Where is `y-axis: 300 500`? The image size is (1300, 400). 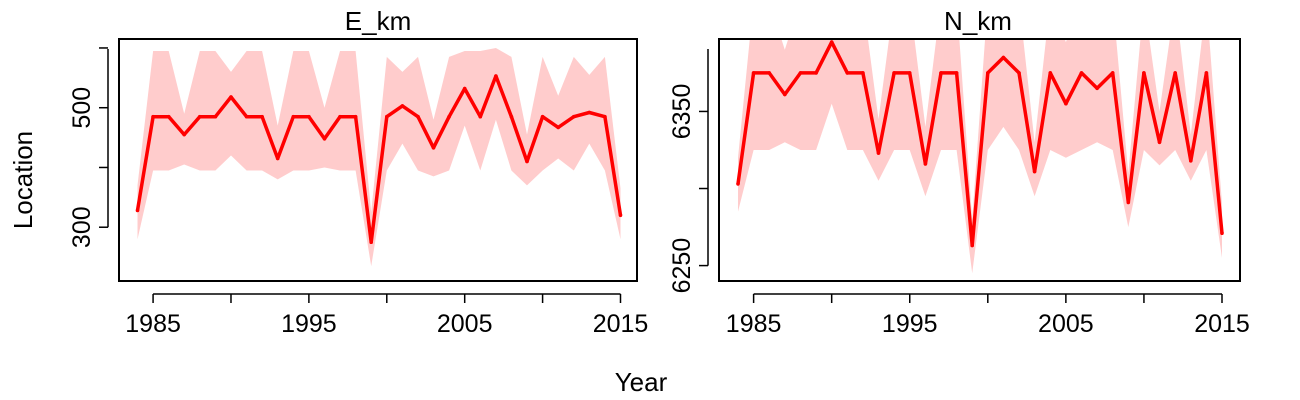
y-axis: 300 500 is located at coordinates (88, 147).